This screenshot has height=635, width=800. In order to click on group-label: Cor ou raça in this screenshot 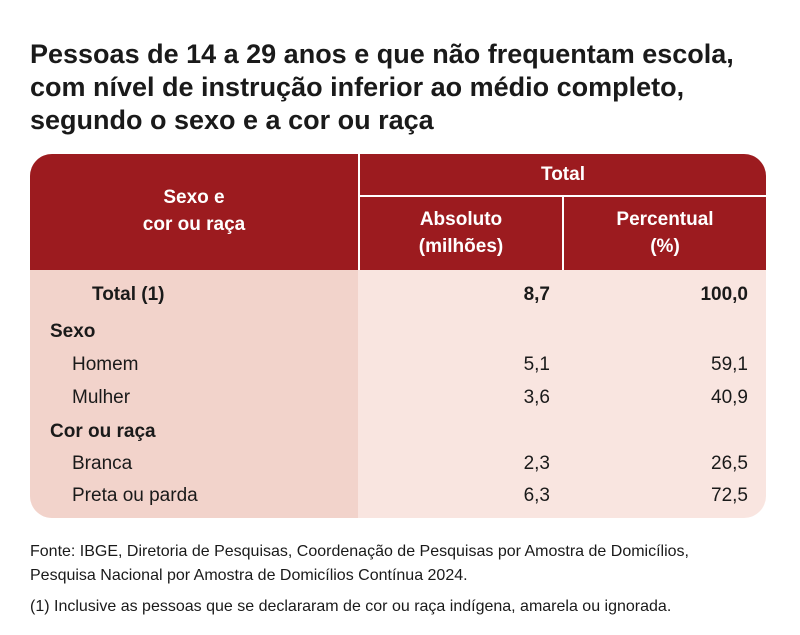, I will do `click(103, 431)`.